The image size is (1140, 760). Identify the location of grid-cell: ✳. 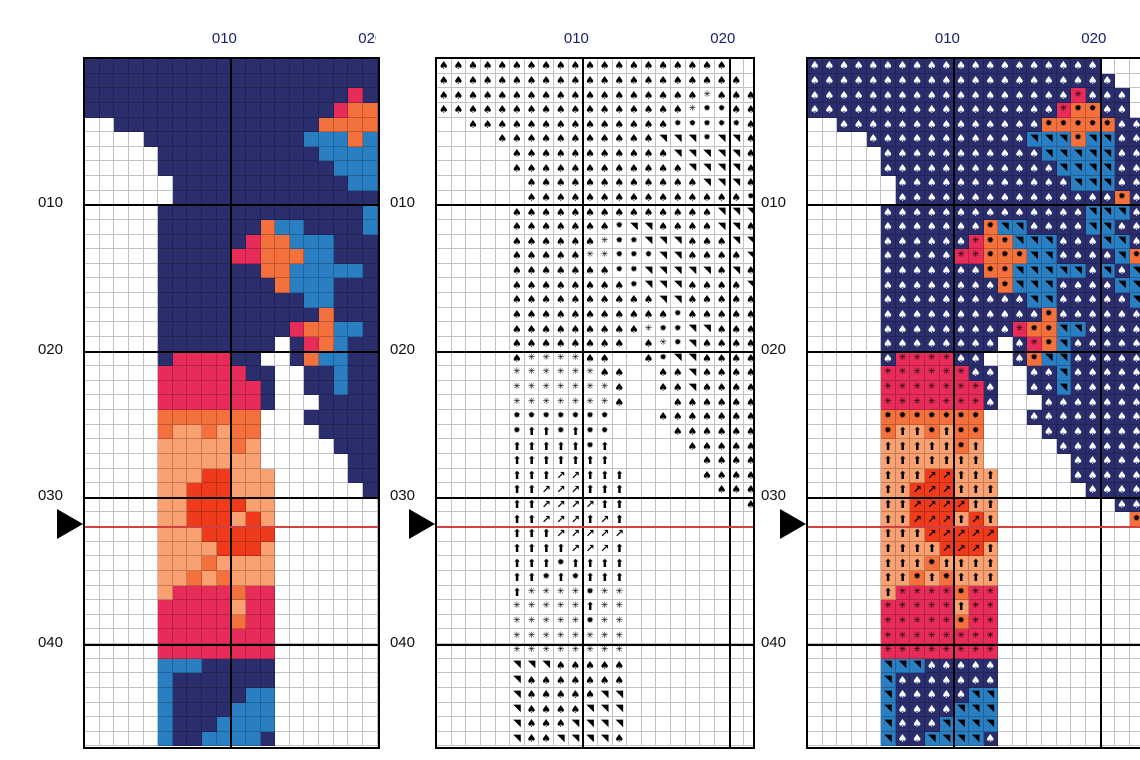
(605, 622).